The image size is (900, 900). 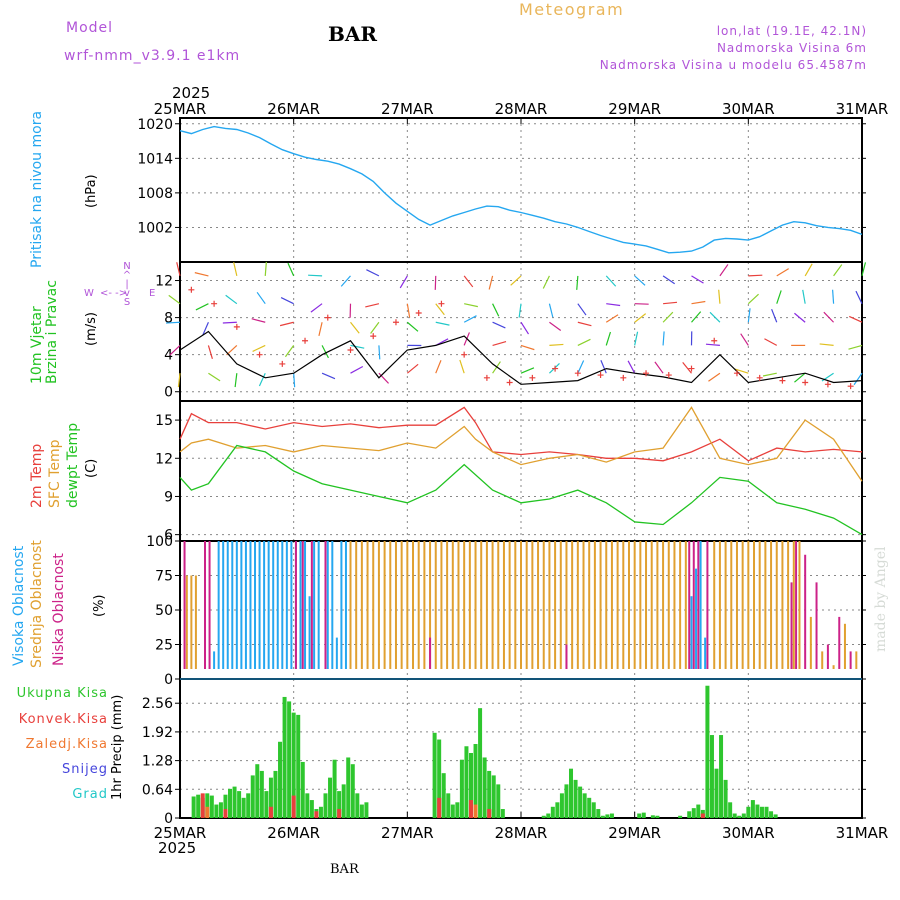 What do you see at coordinates (127, 293) in the screenshot?
I see `compass-arrow-down: v` at bounding box center [127, 293].